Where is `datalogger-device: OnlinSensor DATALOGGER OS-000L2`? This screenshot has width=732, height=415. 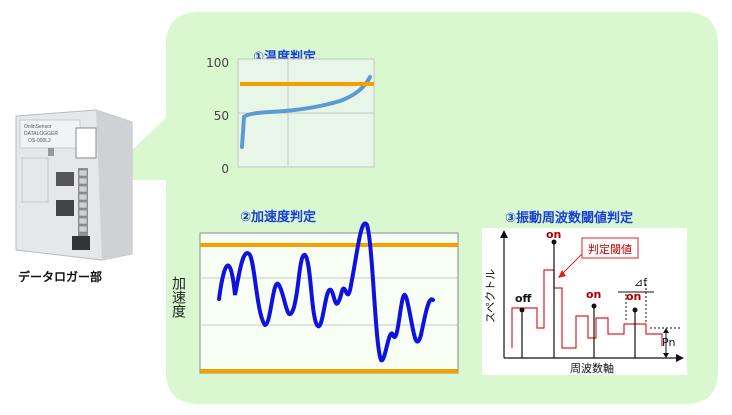
datalogger-device: OnlinSensor DATALOGGER OS-000L2 is located at coordinates (74, 185).